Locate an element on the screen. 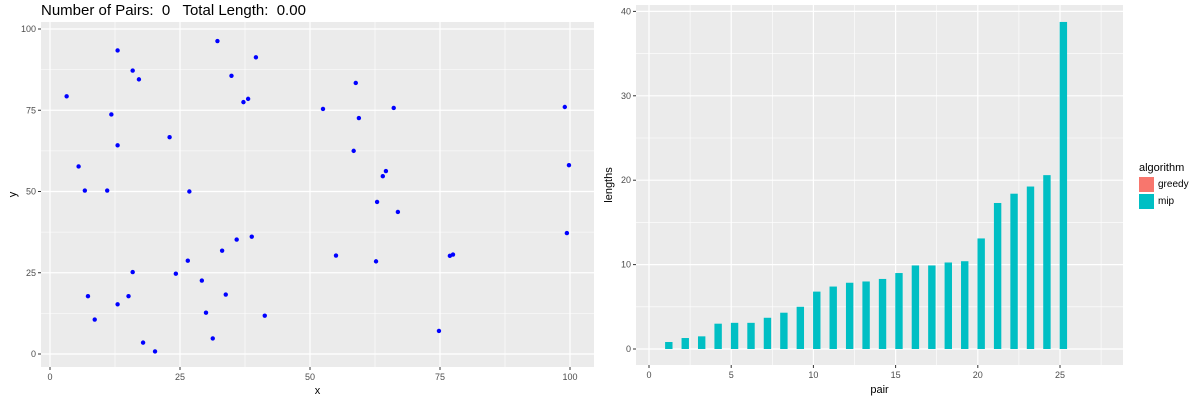 This screenshot has height=400, width=1200. y-tick-label: 100 is located at coordinates (28, 29).